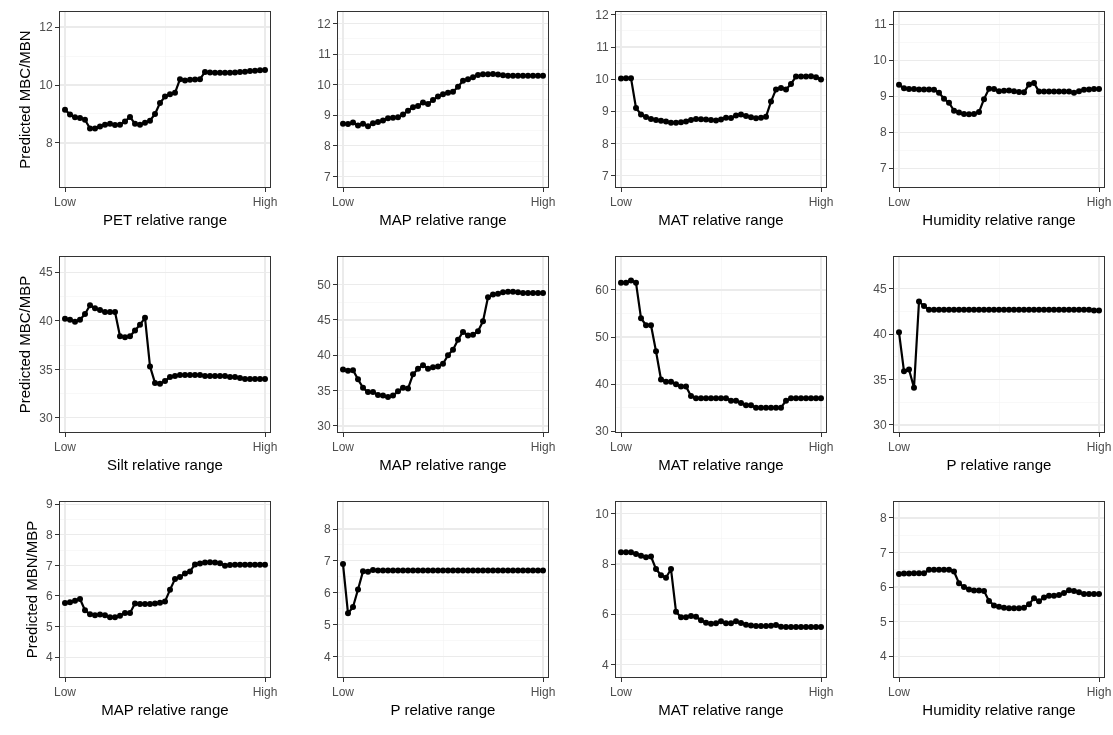 The width and height of the screenshot is (1113, 735). Describe the element at coordinates (25, 344) in the screenshot. I see `y-axis-title: Predicted MBC/MBP` at that location.